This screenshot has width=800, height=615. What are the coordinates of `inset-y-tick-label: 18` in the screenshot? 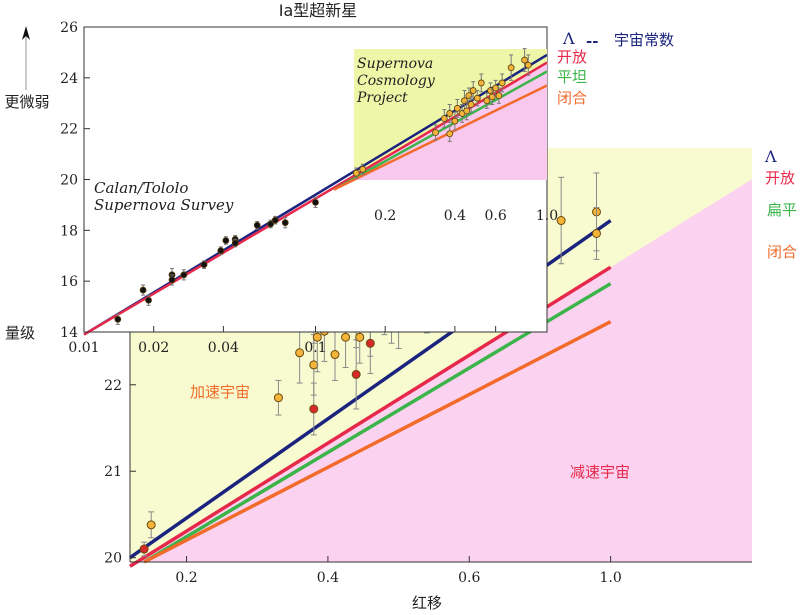 It's located at (69, 231).